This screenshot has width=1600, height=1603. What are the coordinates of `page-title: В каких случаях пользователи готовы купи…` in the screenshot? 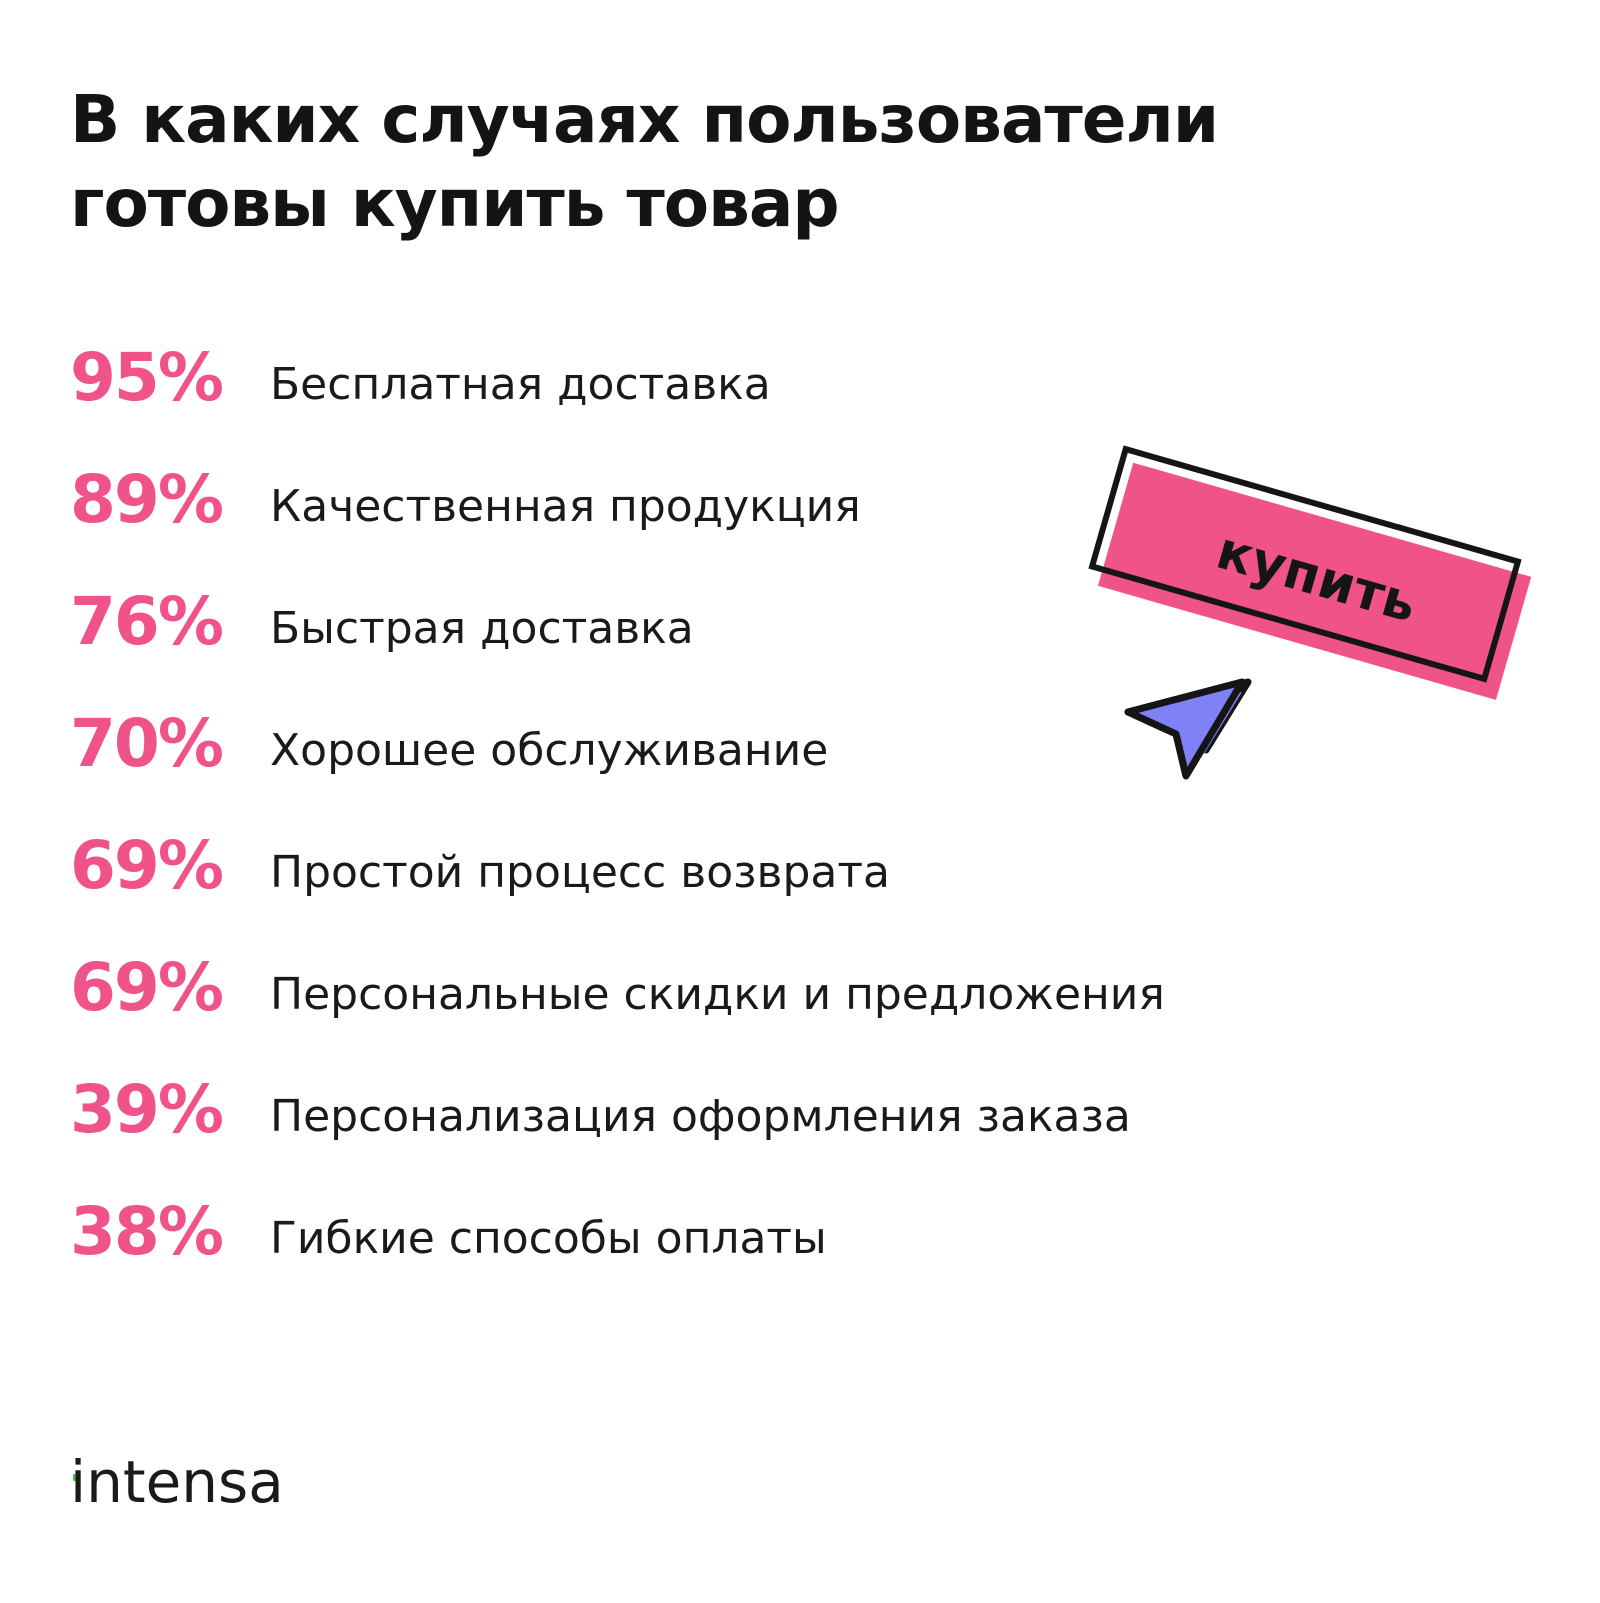 It's located at (644, 161).